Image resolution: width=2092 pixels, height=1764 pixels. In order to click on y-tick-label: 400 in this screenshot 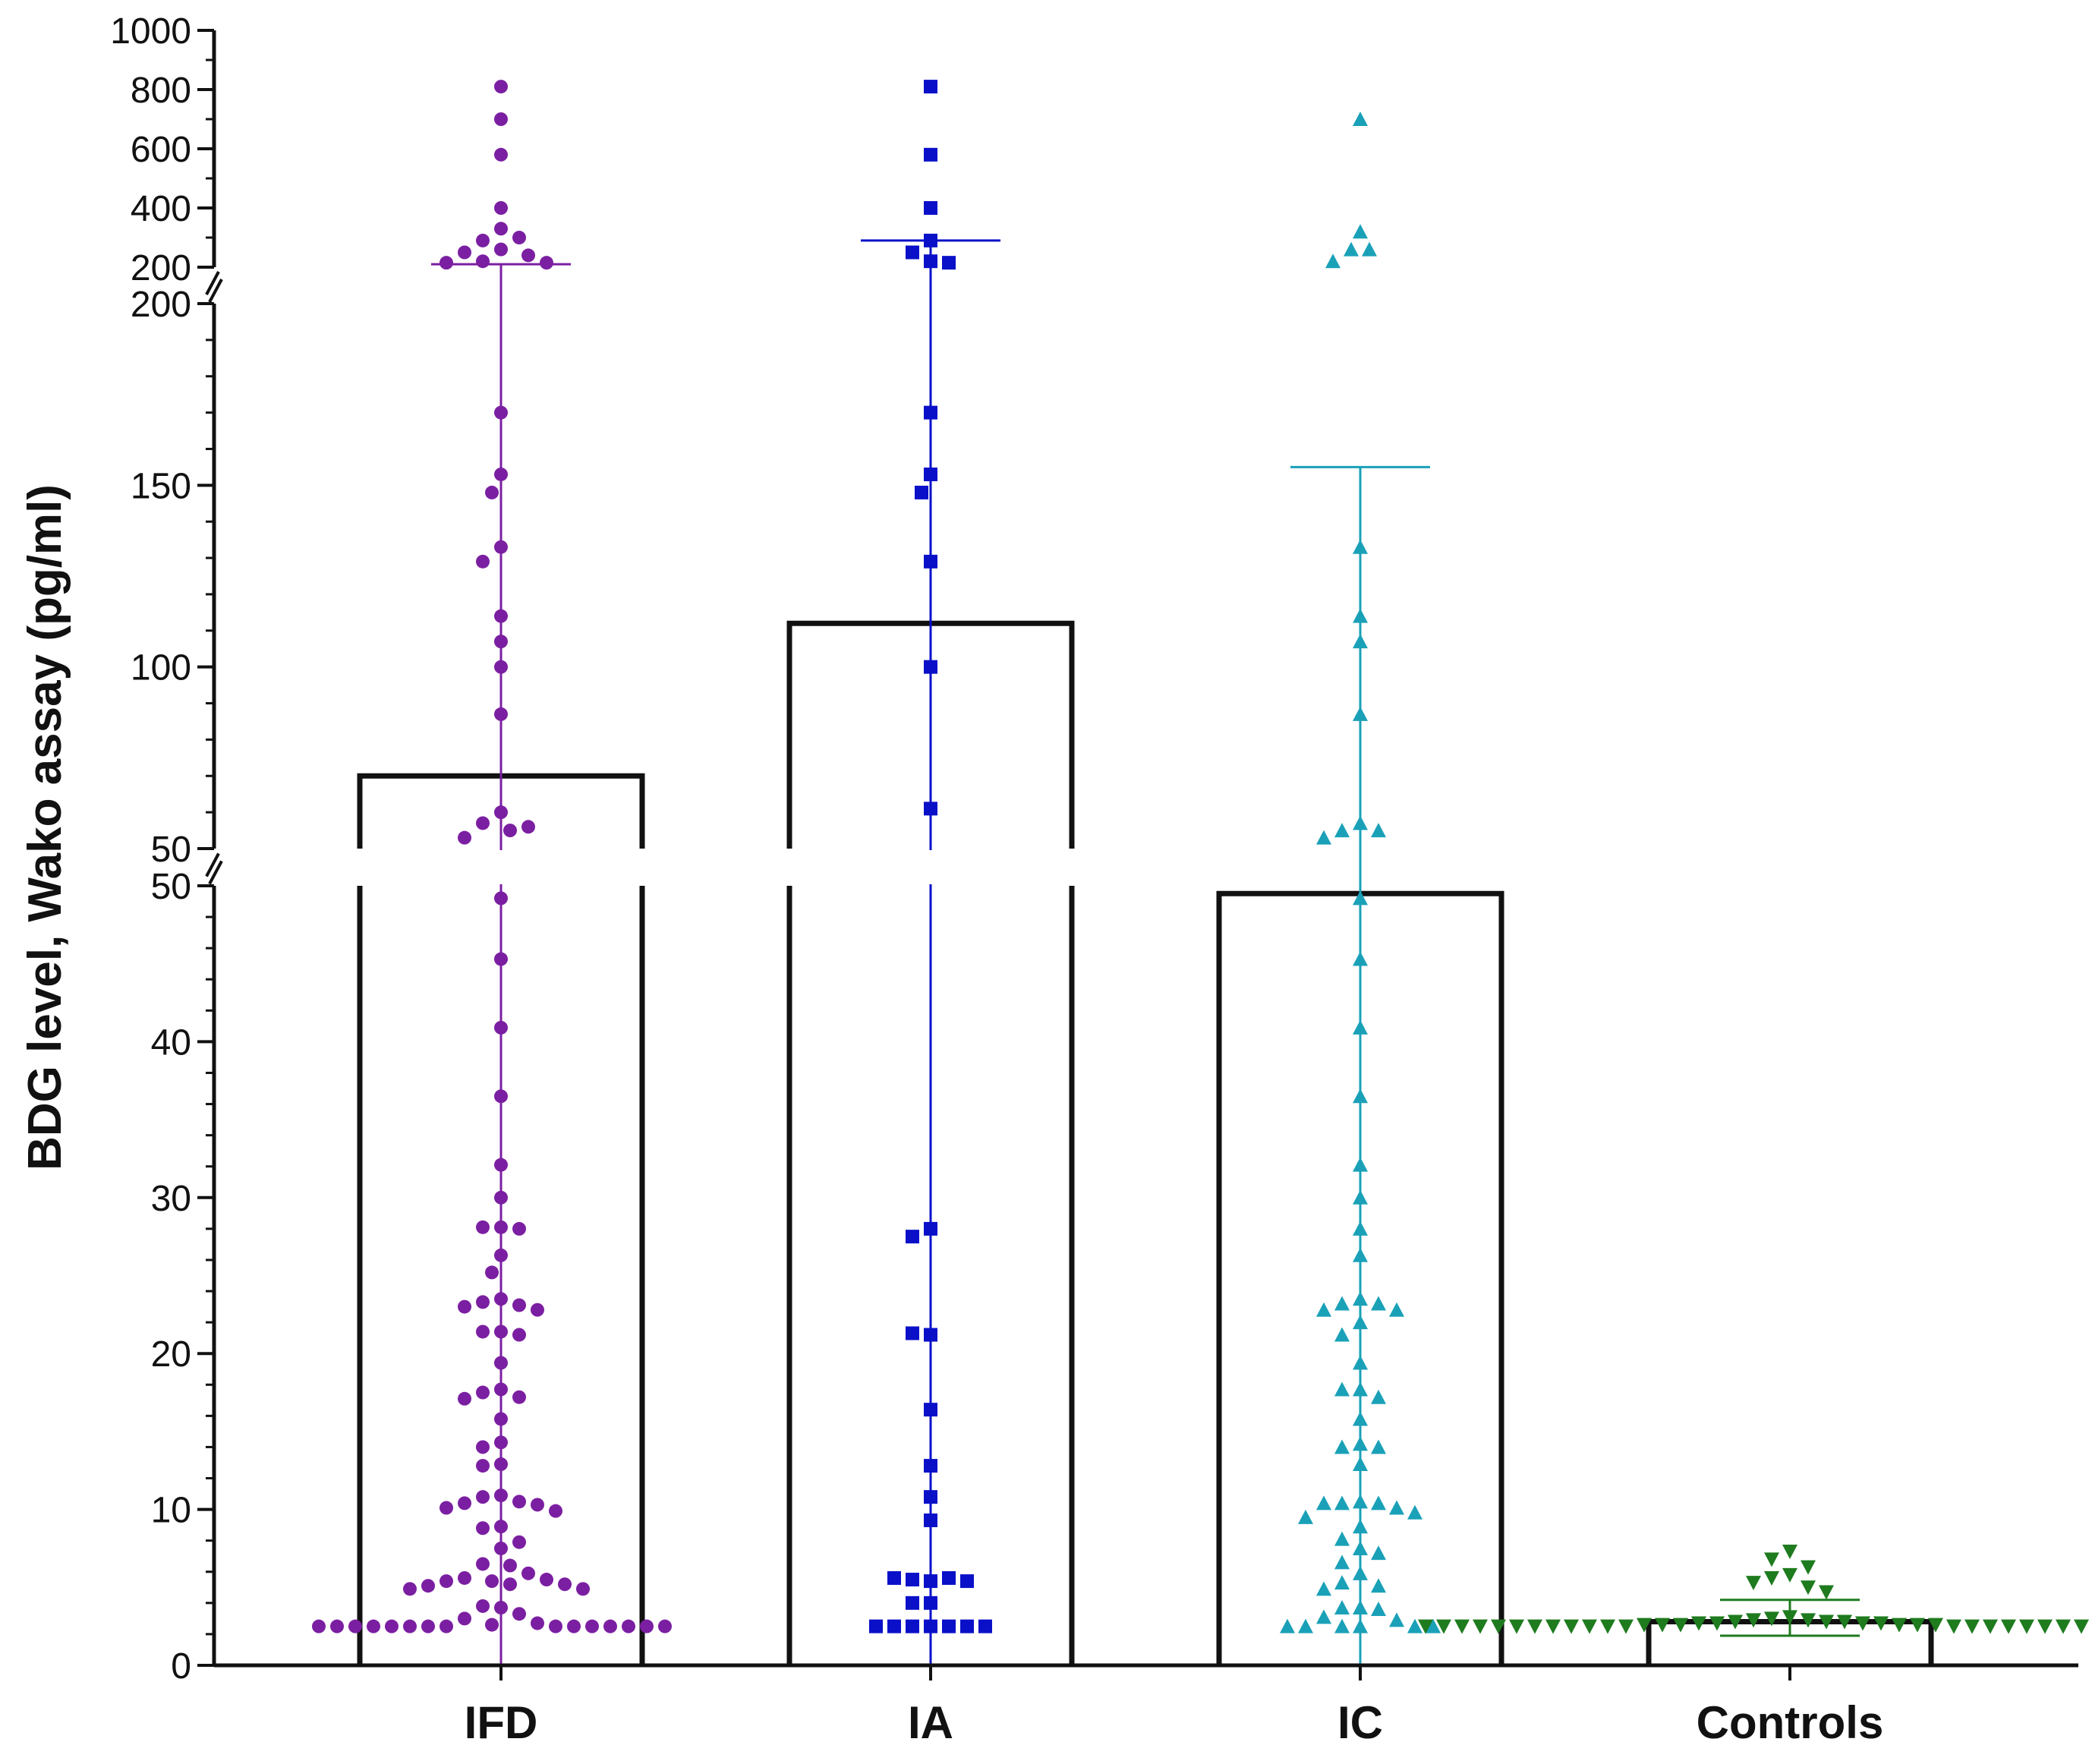, I will do `click(161, 209)`.